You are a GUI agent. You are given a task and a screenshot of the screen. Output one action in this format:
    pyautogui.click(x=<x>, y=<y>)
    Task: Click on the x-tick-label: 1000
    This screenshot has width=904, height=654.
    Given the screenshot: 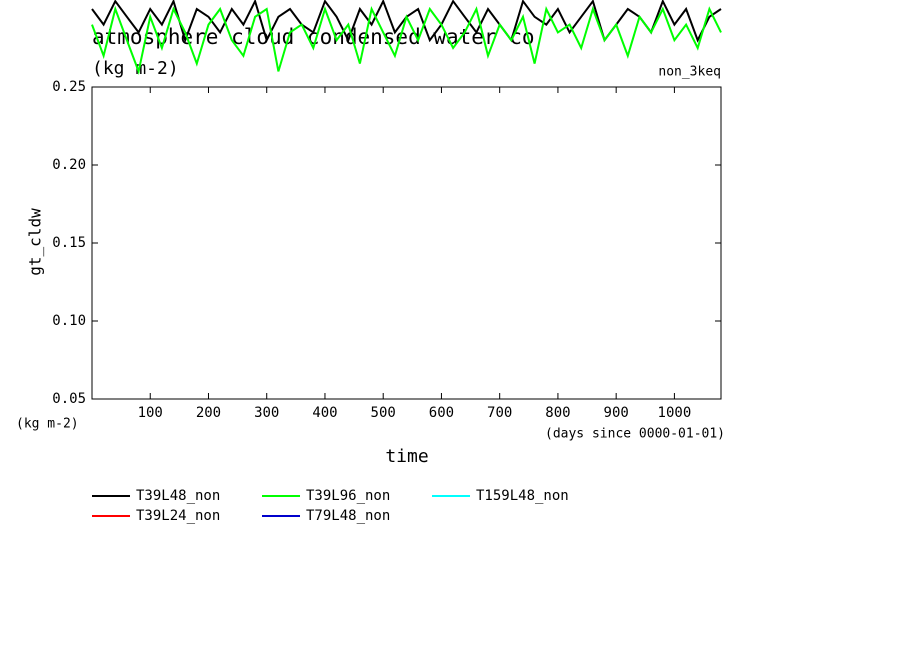 What is the action you would take?
    pyautogui.click(x=675, y=413)
    